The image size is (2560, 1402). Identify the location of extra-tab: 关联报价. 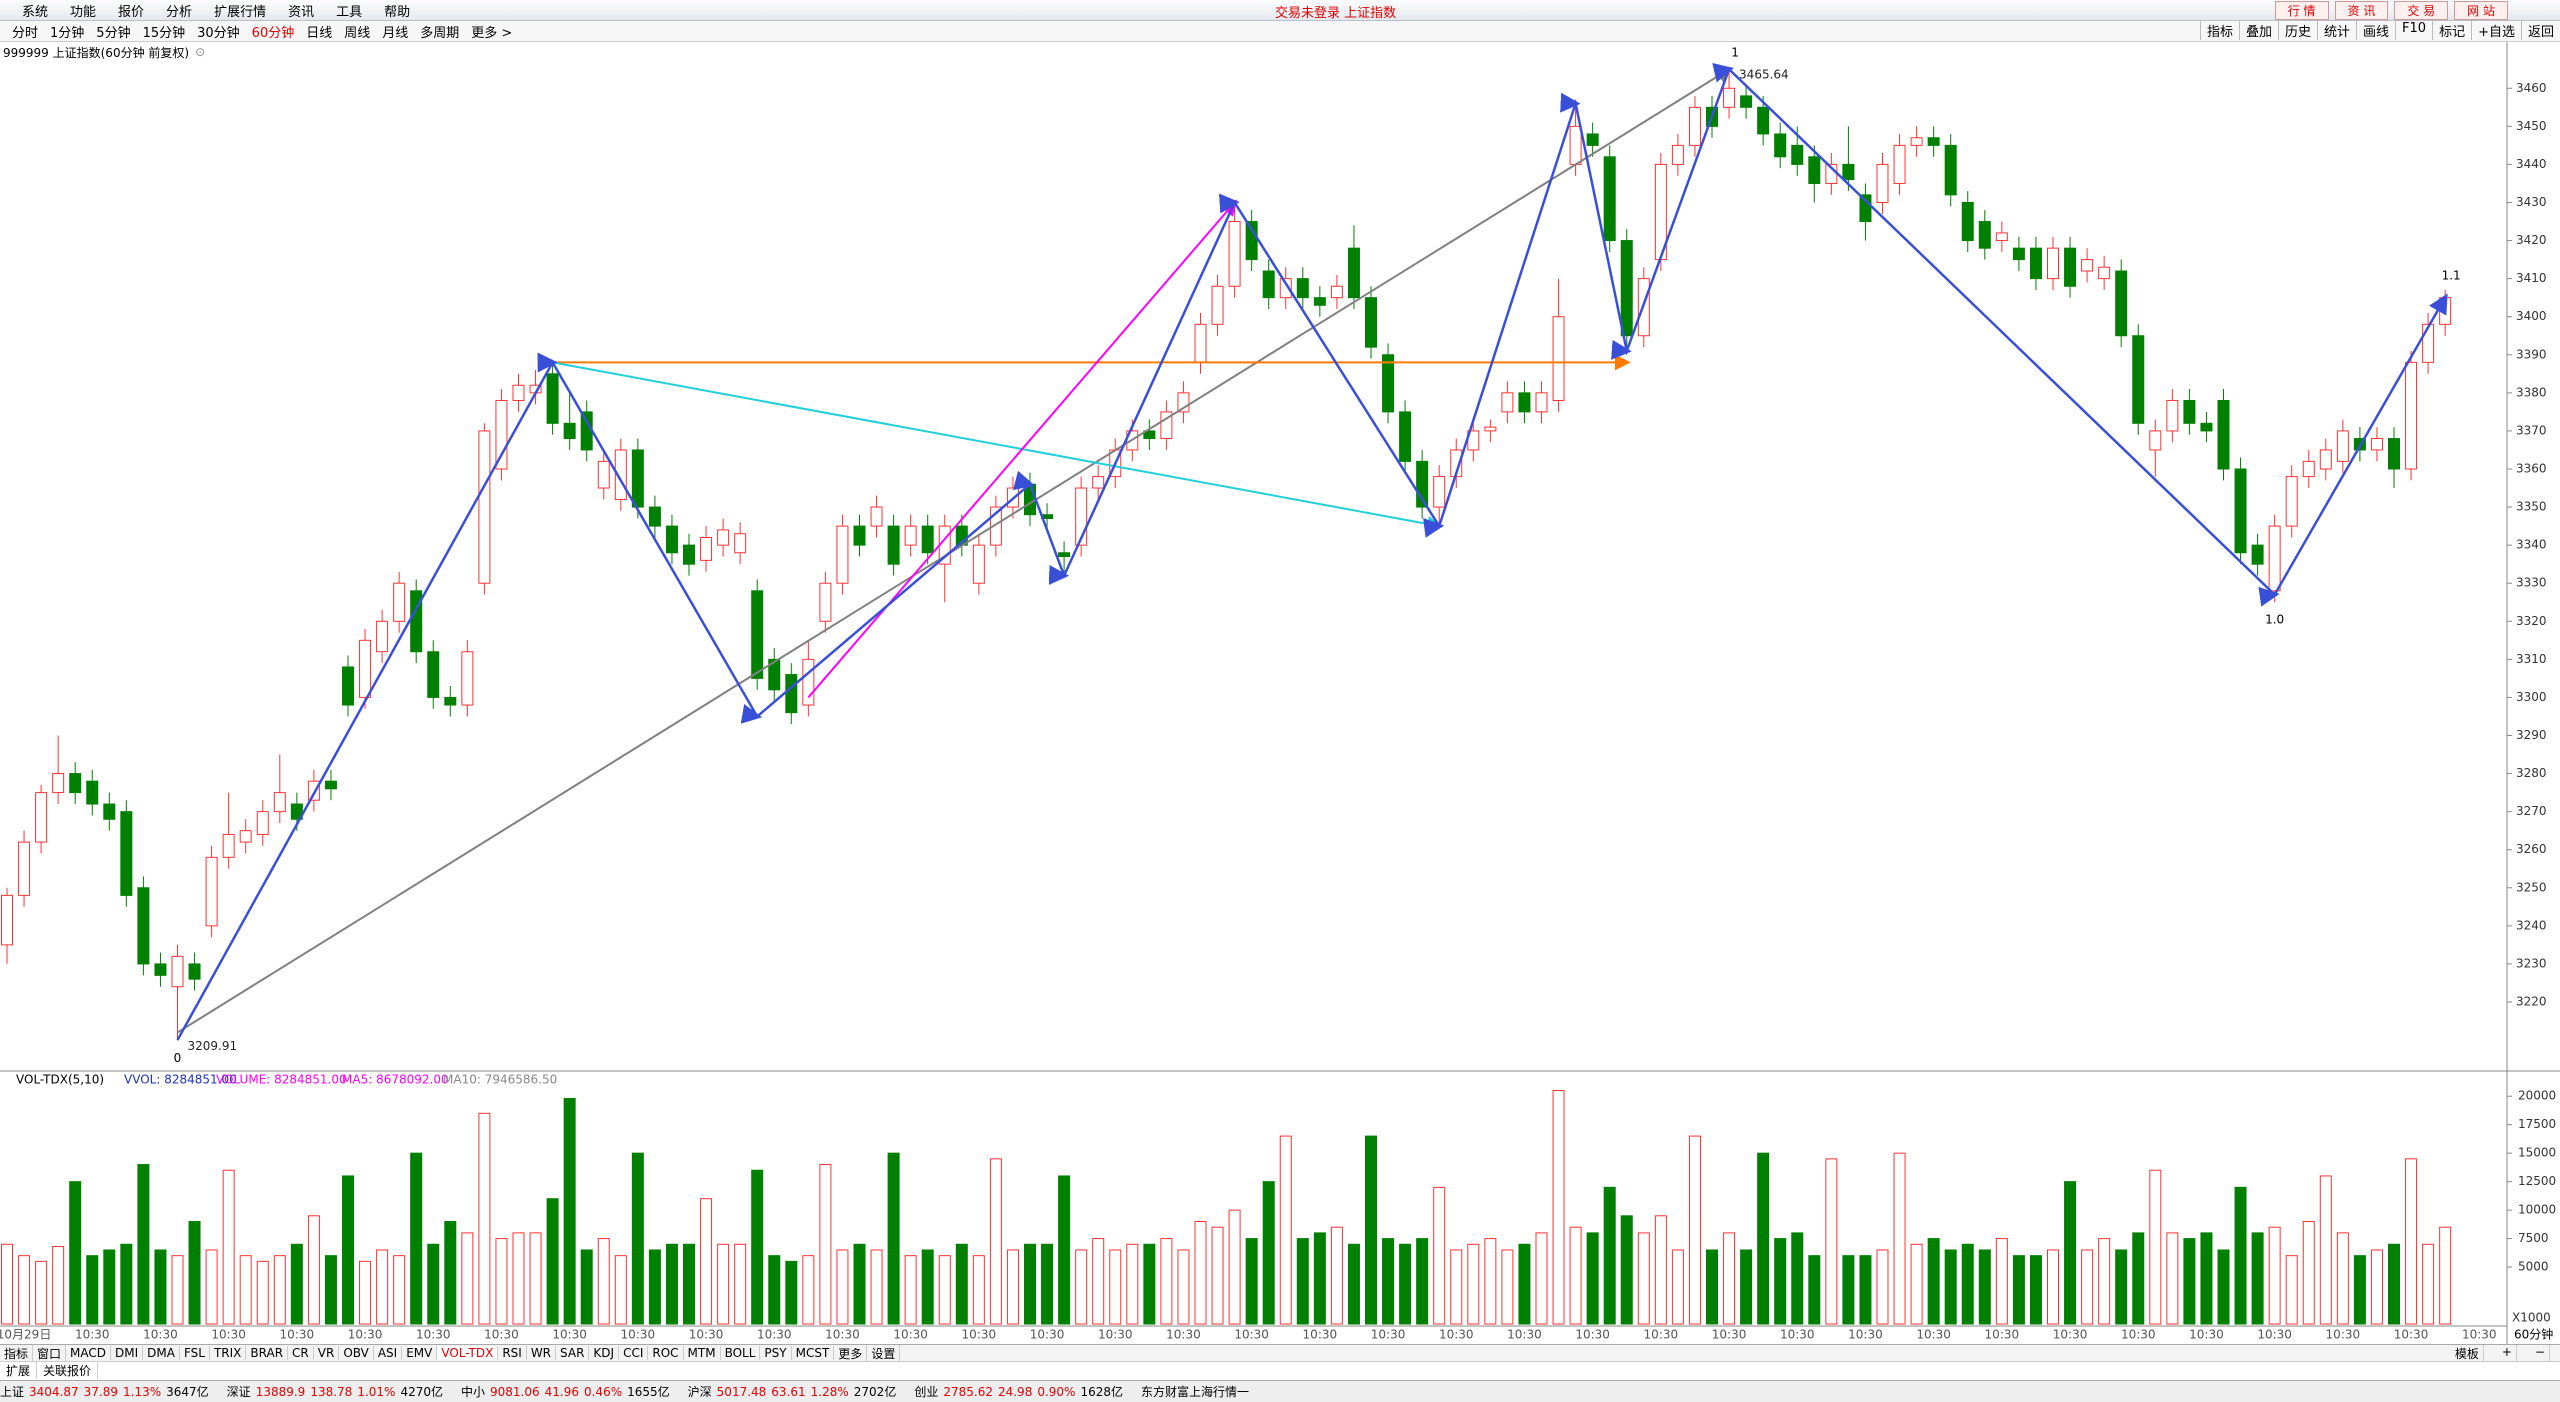
(68, 1370).